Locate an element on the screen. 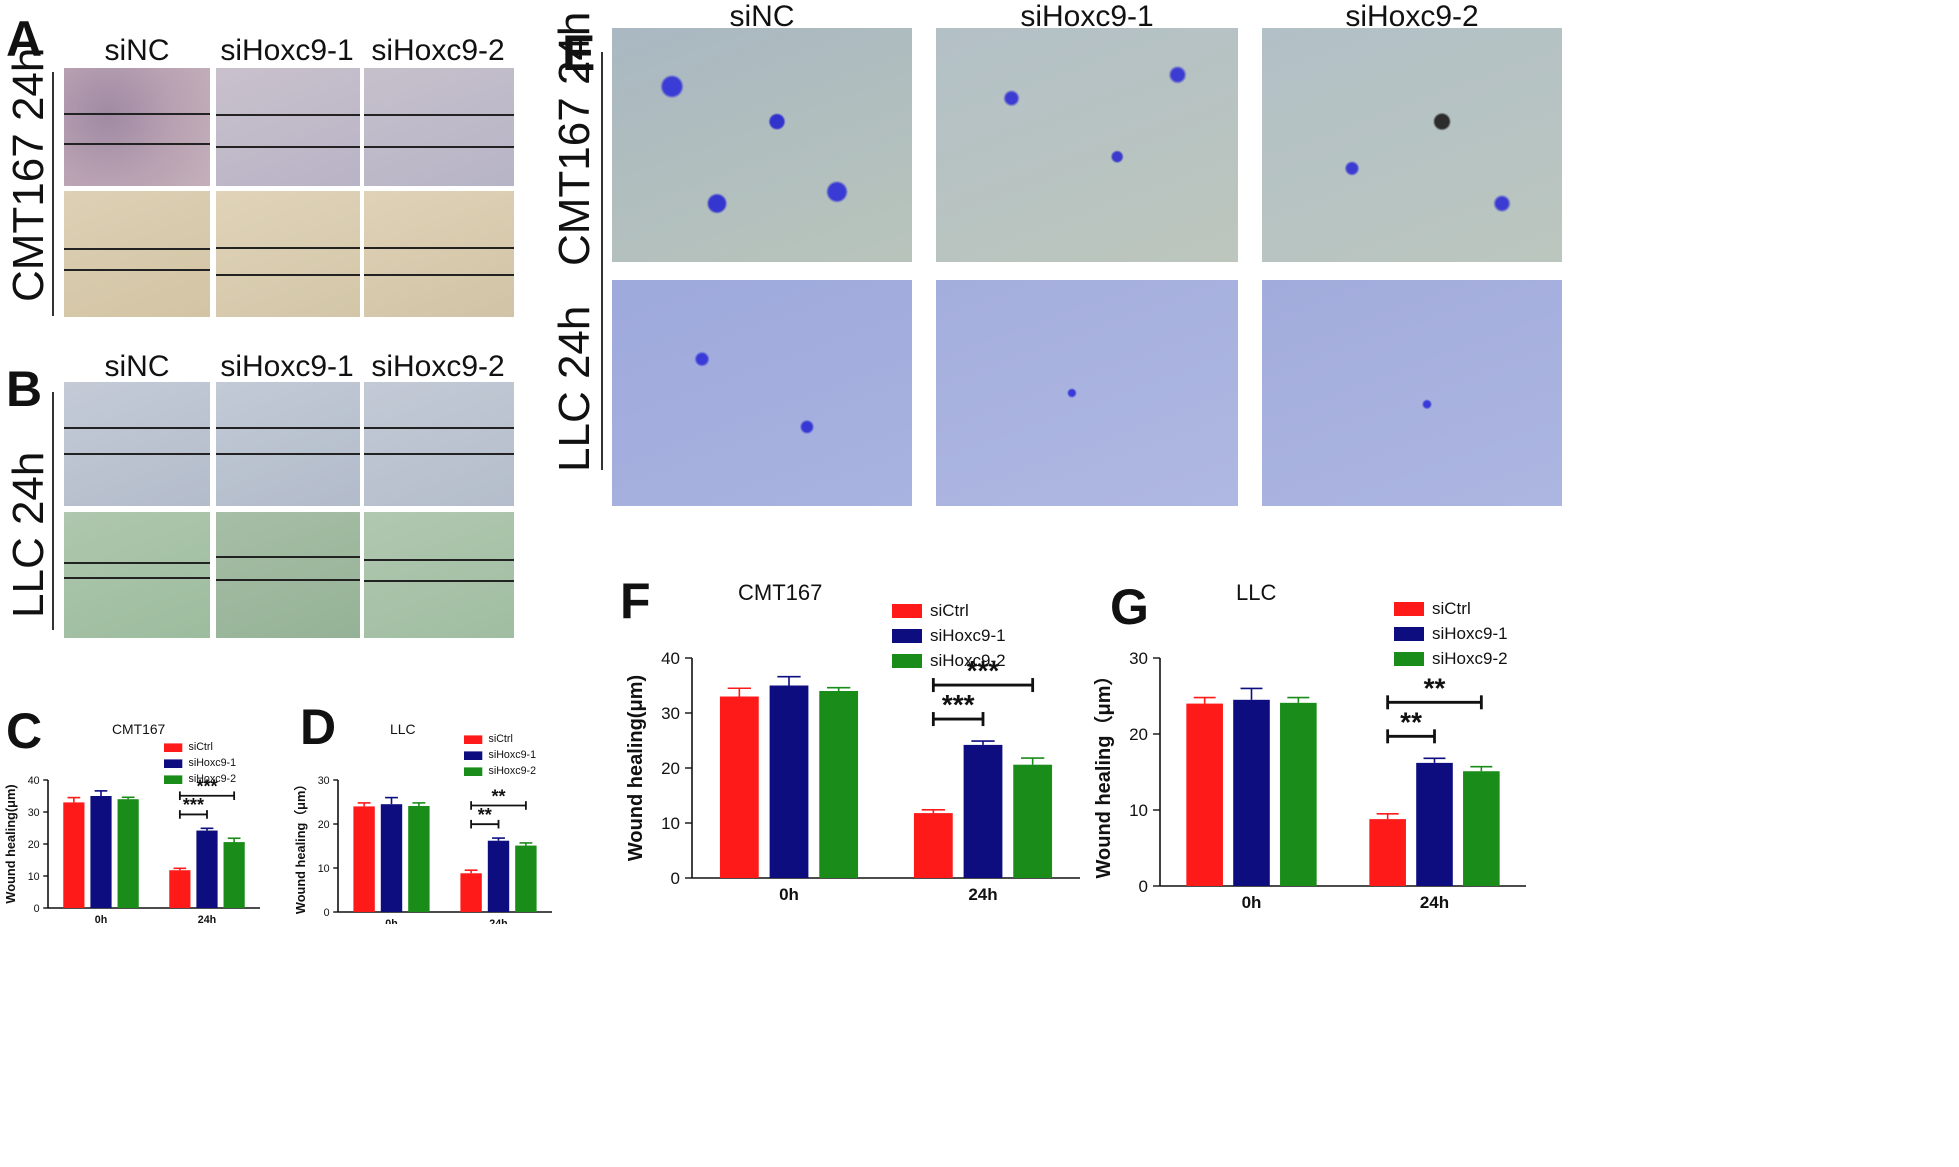  row-label-llc-b: LLC 24h is located at coordinates (28, 534).